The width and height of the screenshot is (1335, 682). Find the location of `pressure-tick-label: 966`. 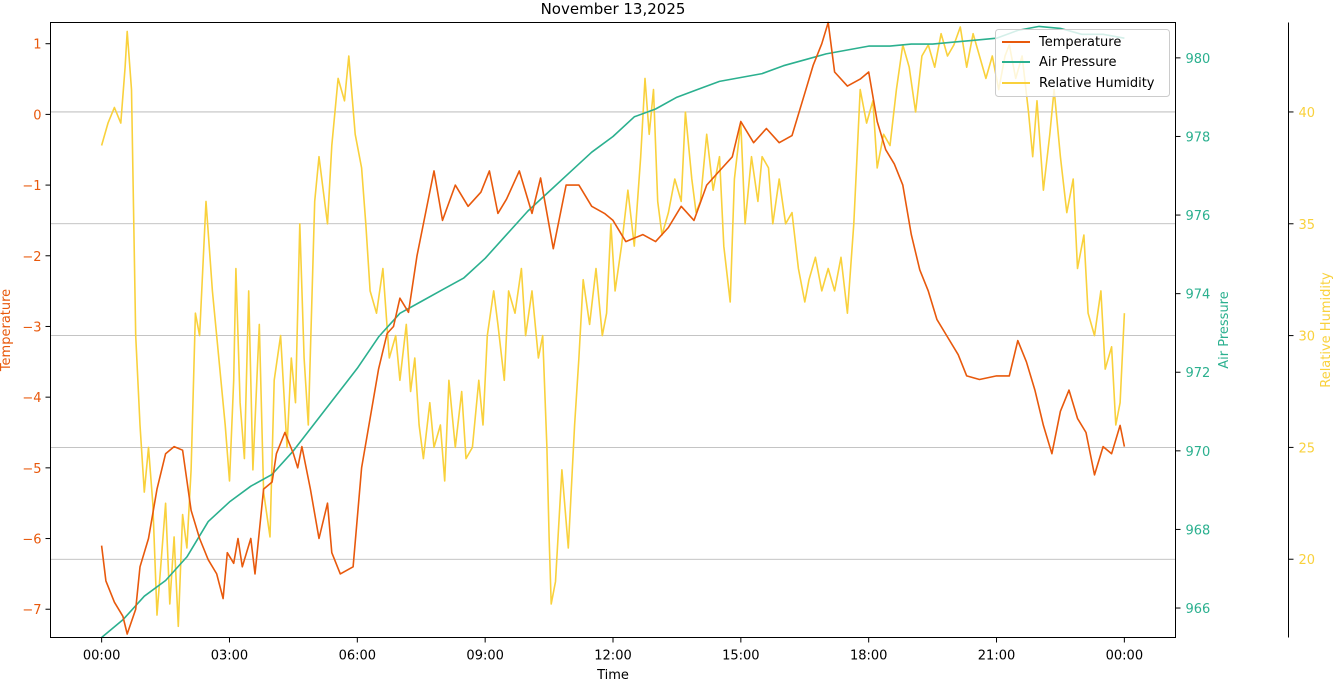

pressure-tick-label: 966 is located at coordinates (1198, 609).